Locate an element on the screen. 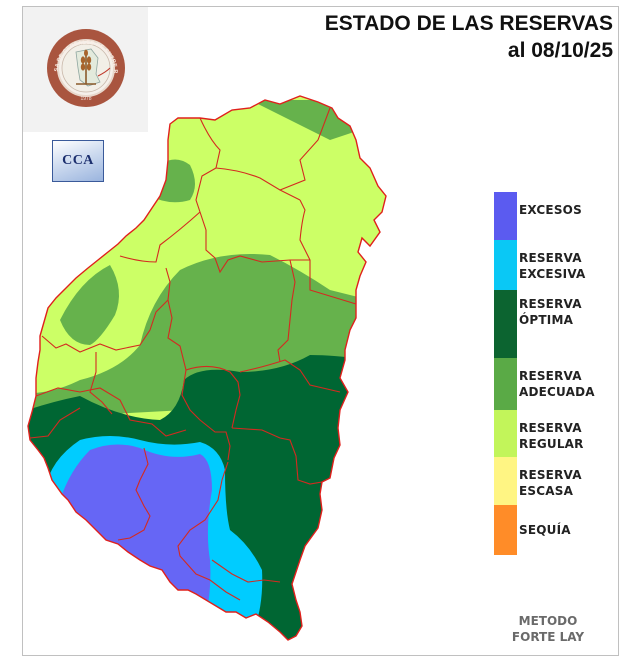  zone-adecuada-west is located at coordinates (89, 305).